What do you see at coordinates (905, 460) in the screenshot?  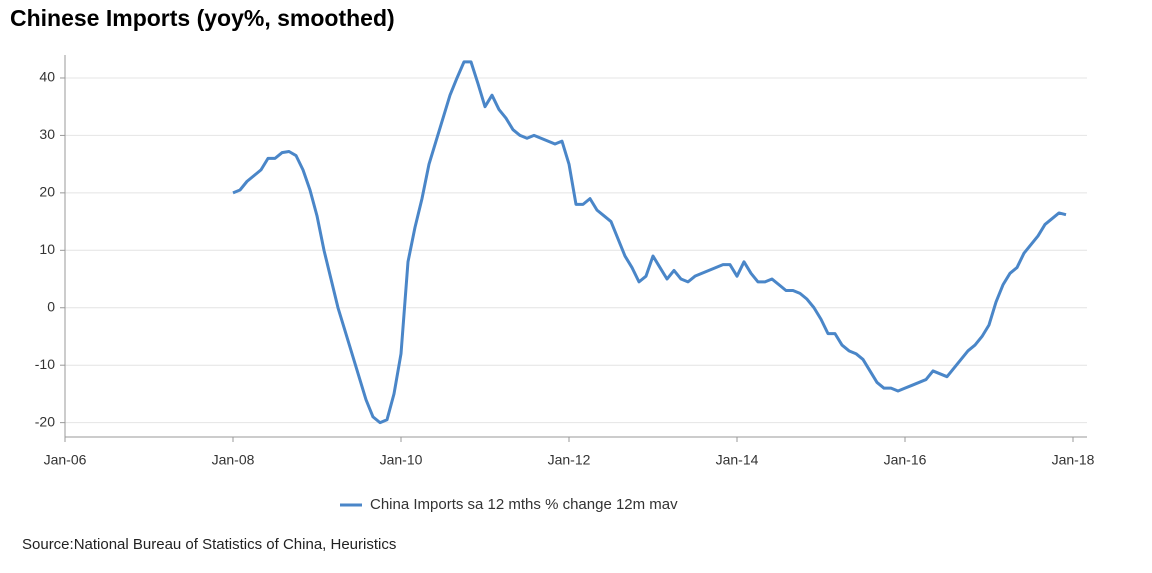 I see `x-tick-label: Jan-16` at bounding box center [905, 460].